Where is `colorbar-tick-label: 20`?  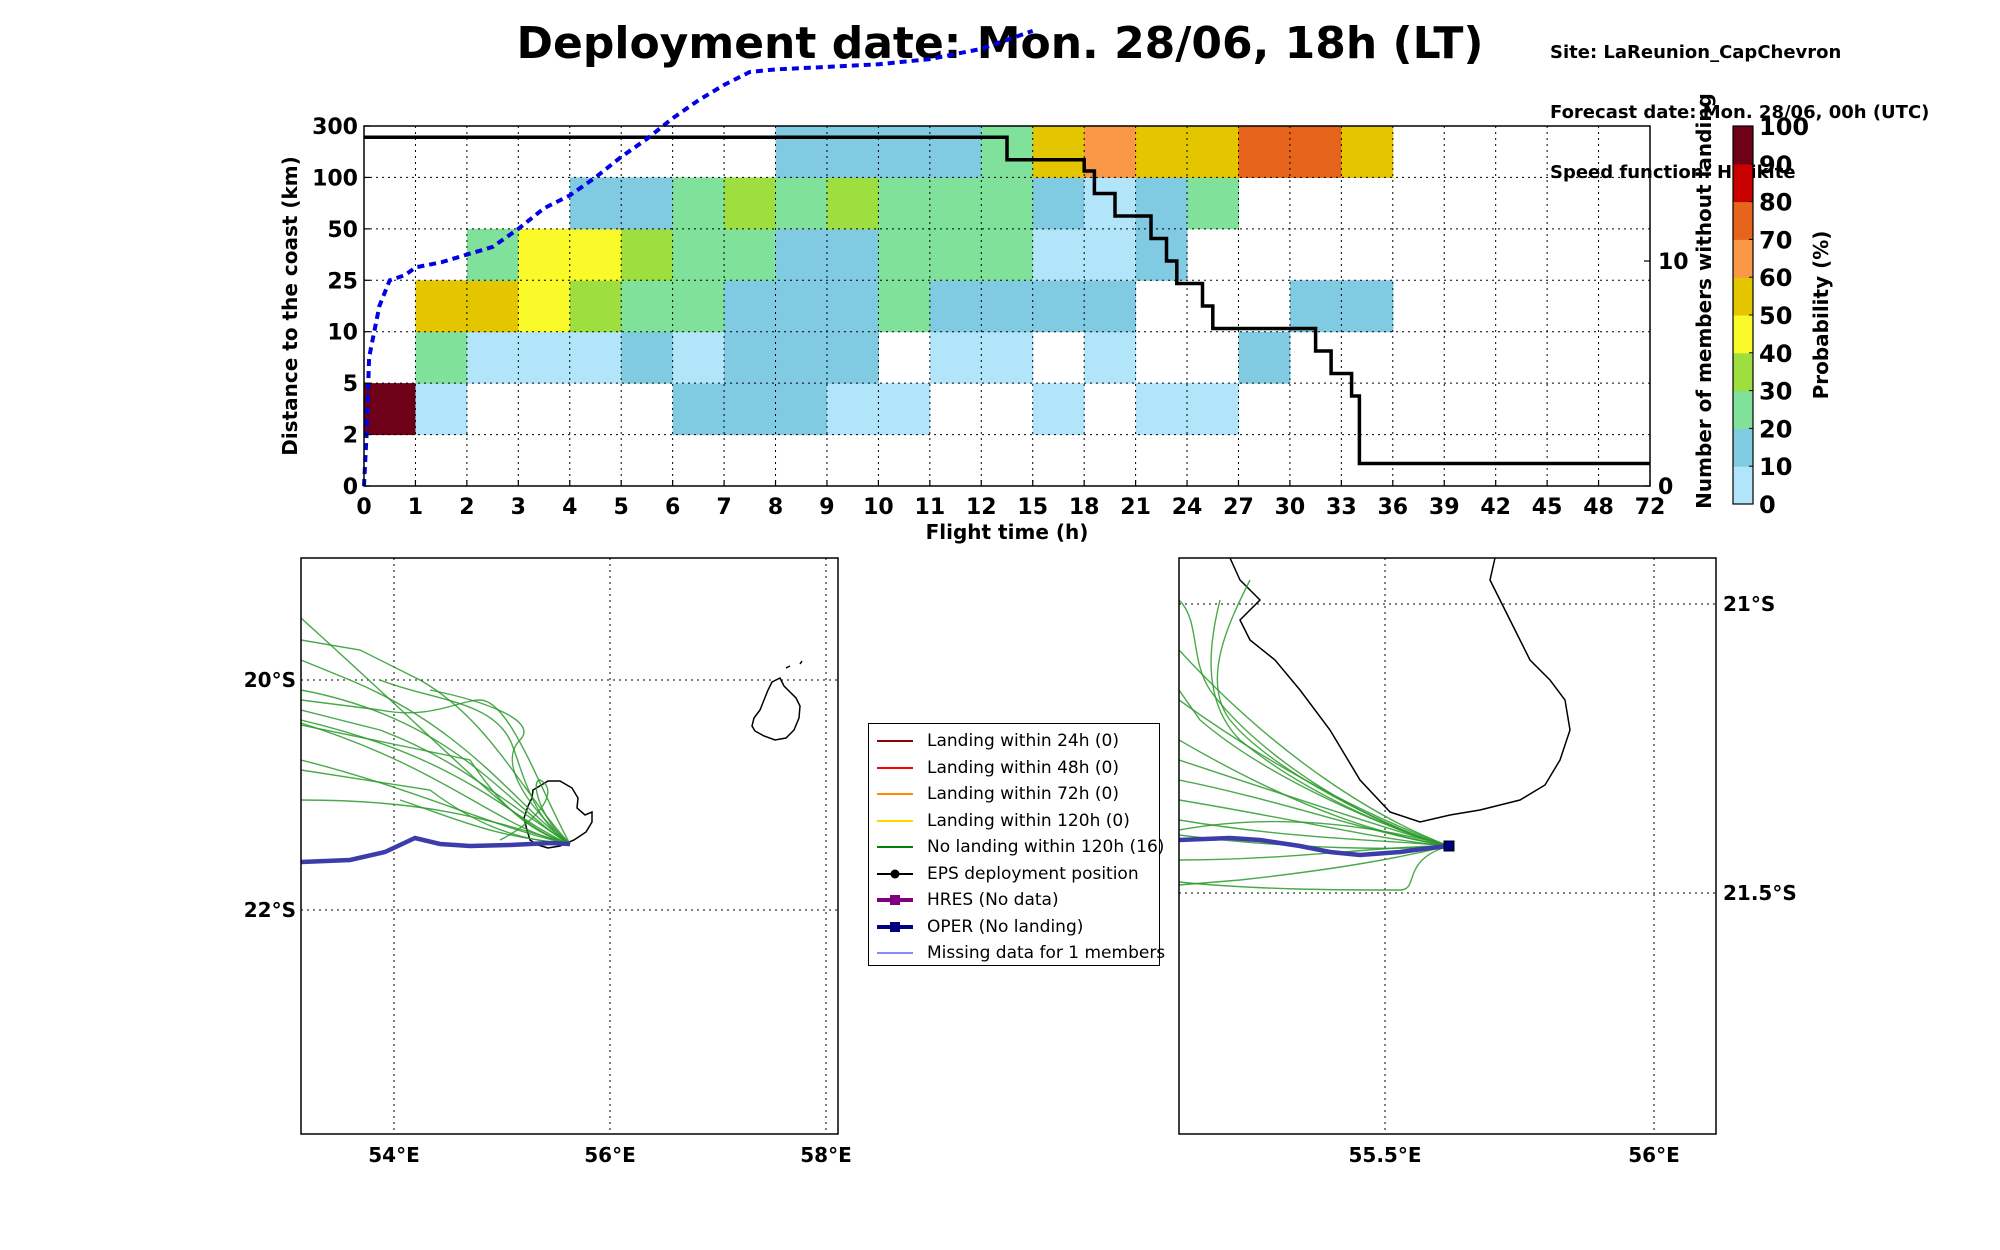
colorbar-tick-label: 20 is located at coordinates (1775, 429).